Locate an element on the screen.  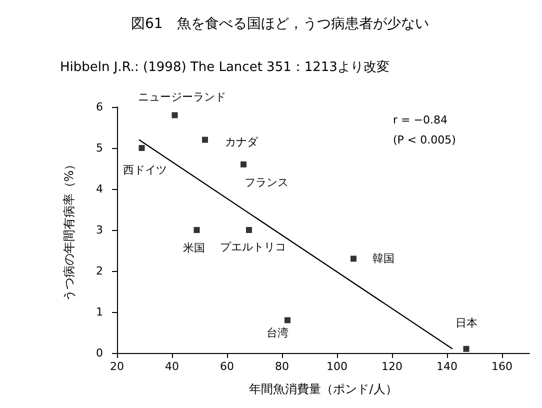
annotation: プエルトリコ is located at coordinates (253, 247).